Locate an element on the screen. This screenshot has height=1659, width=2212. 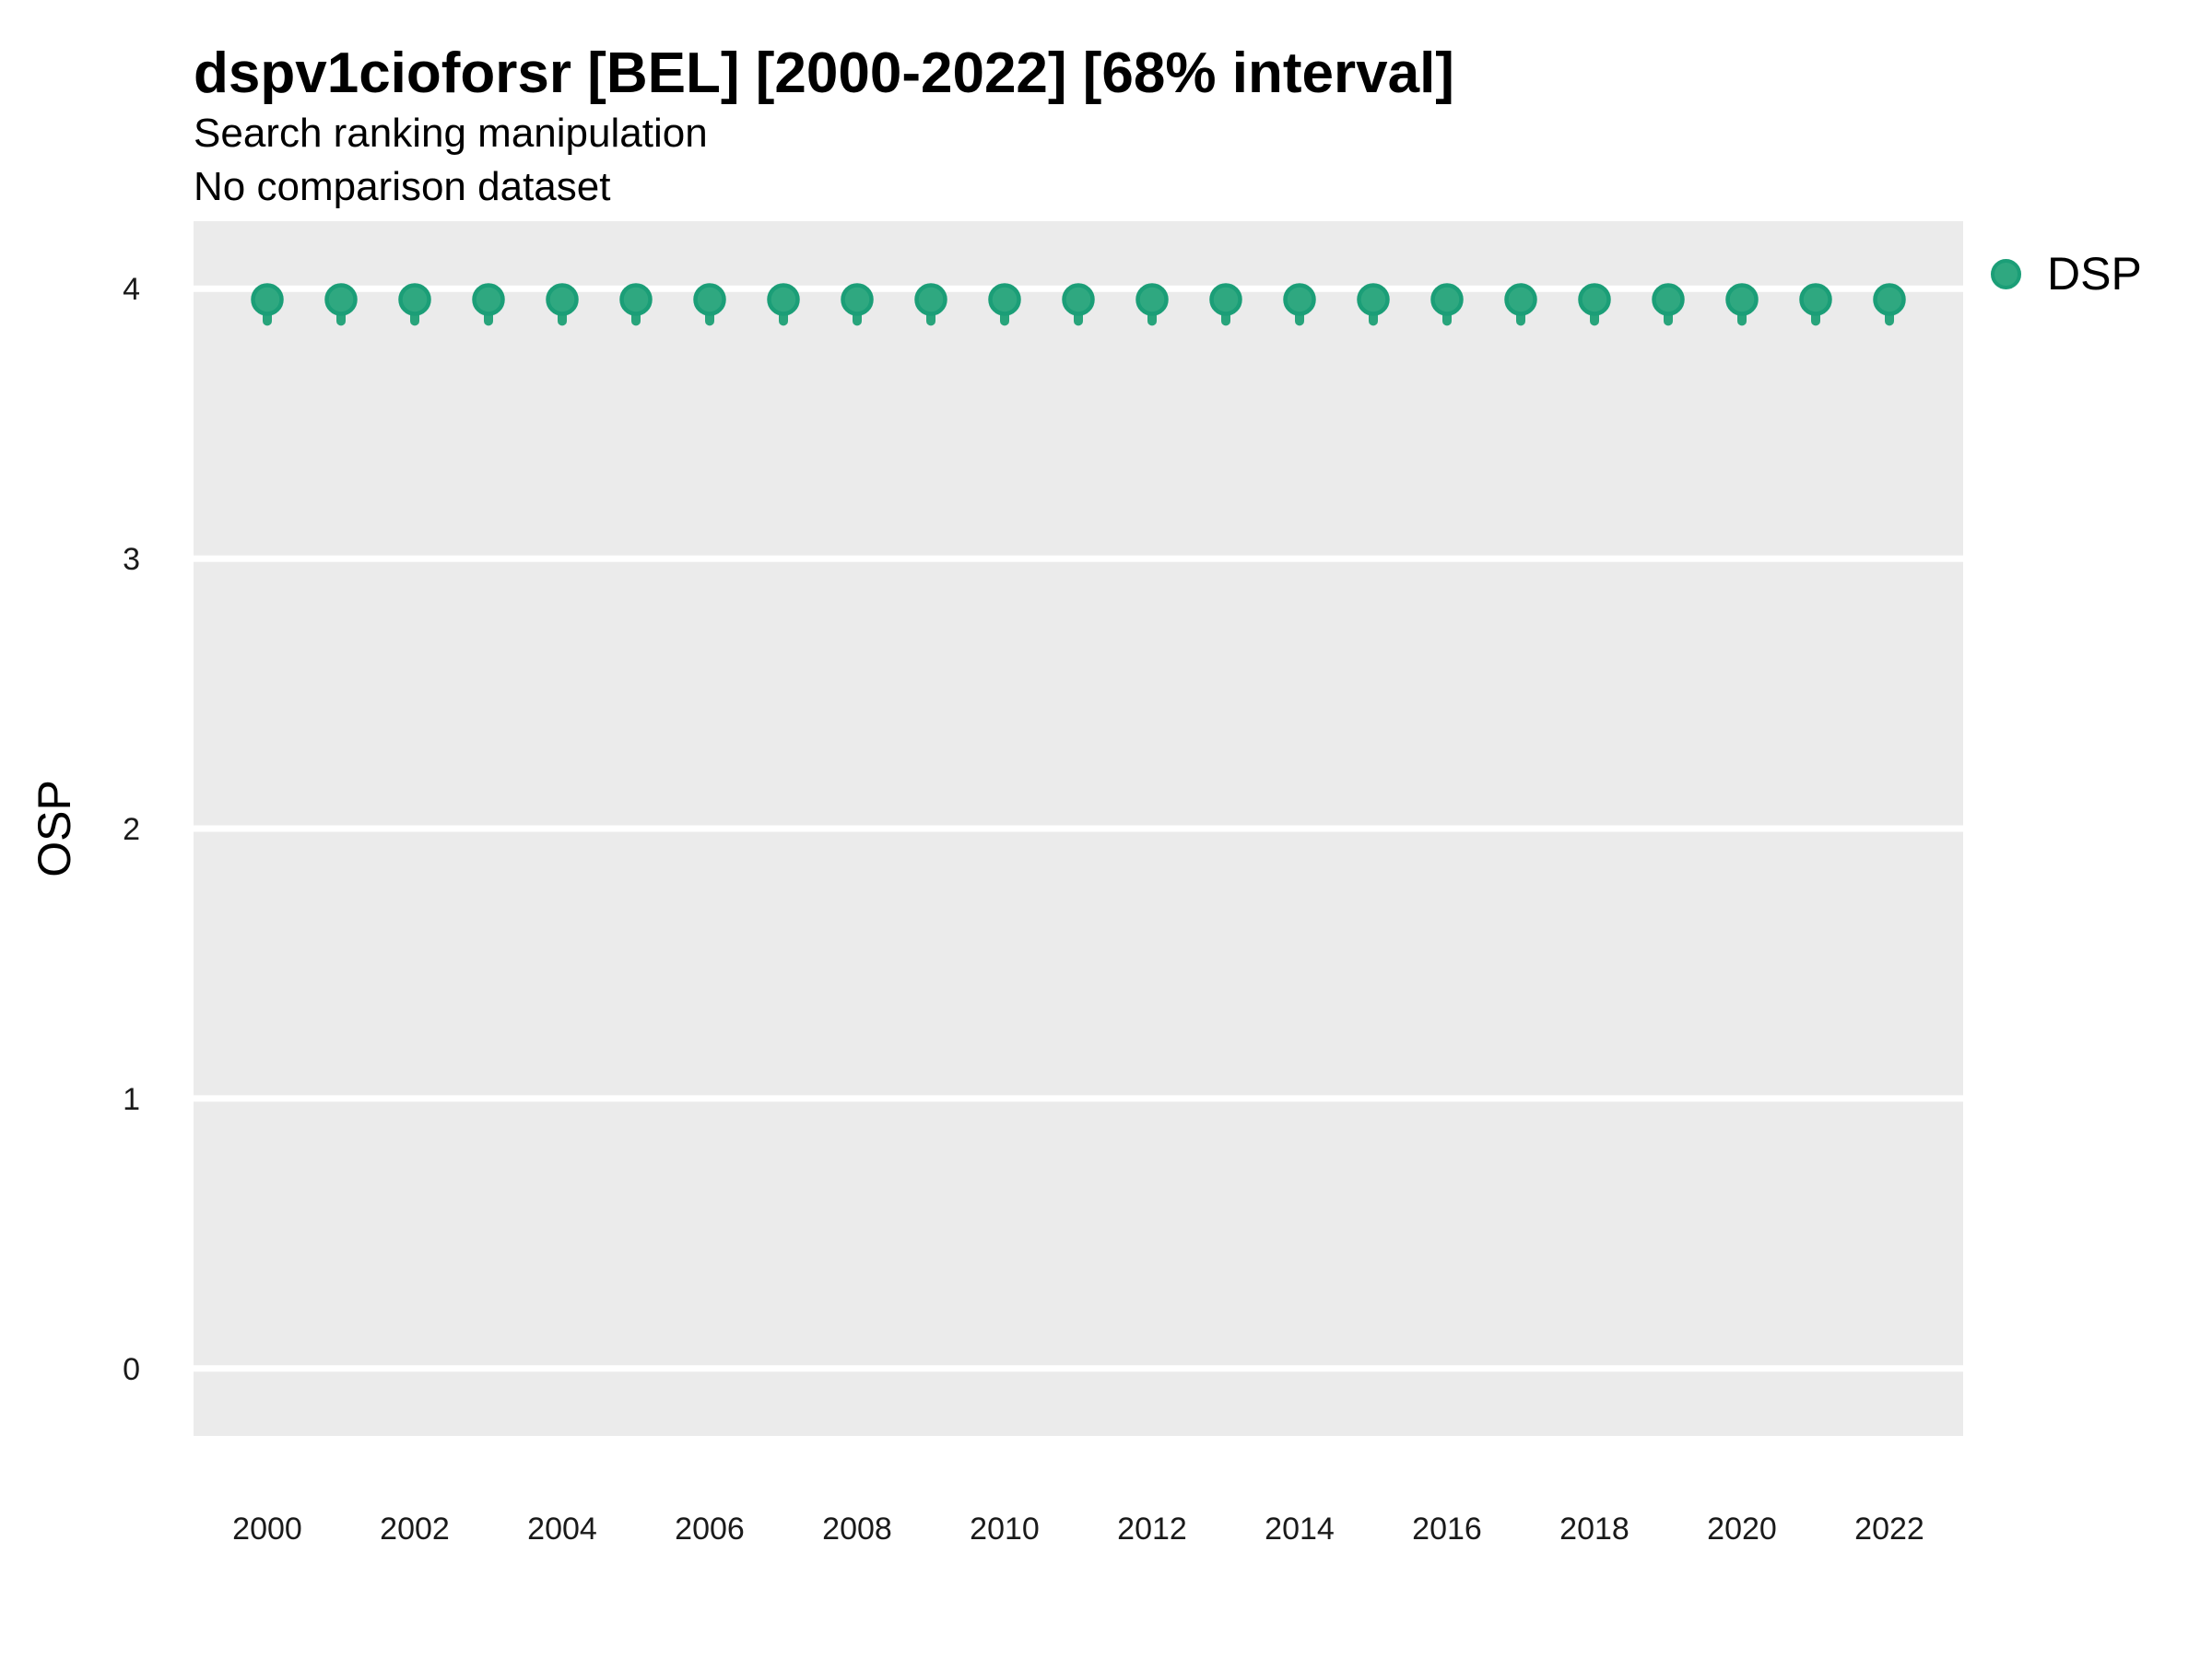
y-tick-label-2: 2 is located at coordinates (131, 829).